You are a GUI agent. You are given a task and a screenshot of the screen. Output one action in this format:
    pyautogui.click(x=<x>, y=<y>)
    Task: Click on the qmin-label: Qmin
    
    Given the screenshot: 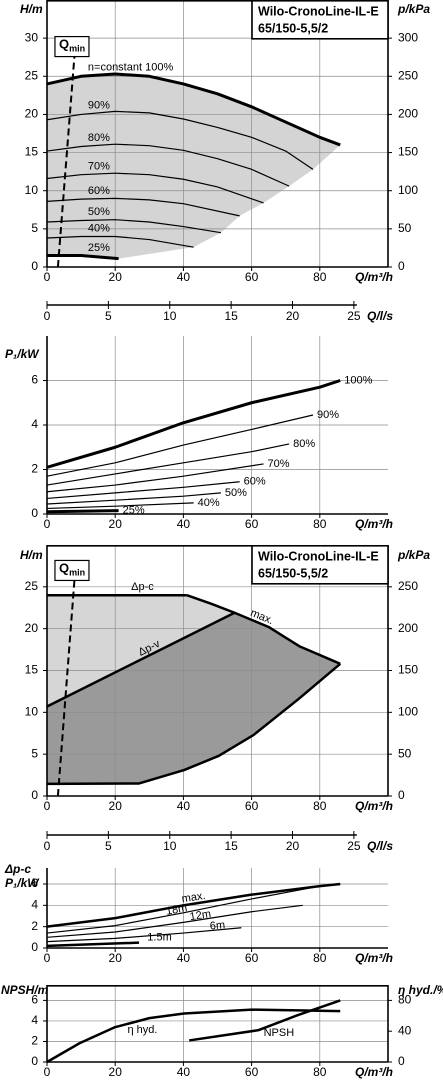 What is the action you would take?
    pyautogui.click(x=72, y=569)
    